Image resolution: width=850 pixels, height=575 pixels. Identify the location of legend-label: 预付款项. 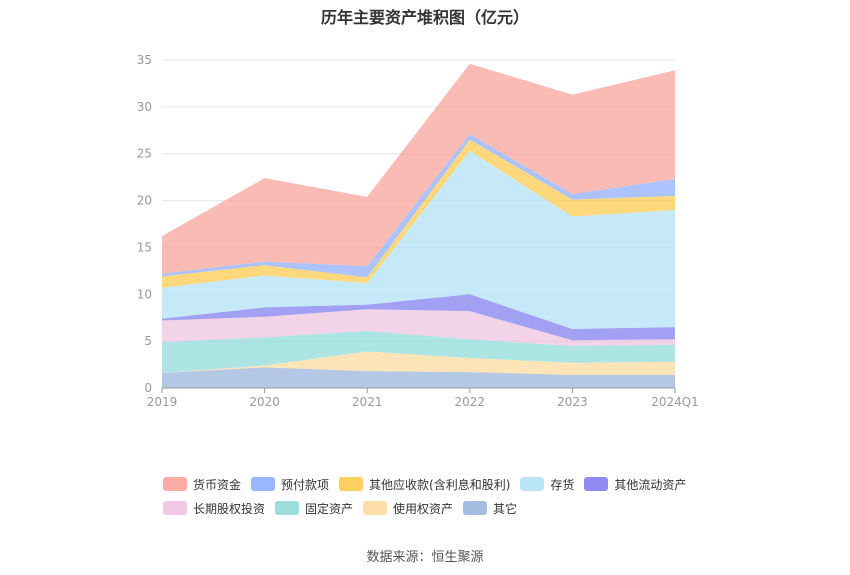
(305, 484).